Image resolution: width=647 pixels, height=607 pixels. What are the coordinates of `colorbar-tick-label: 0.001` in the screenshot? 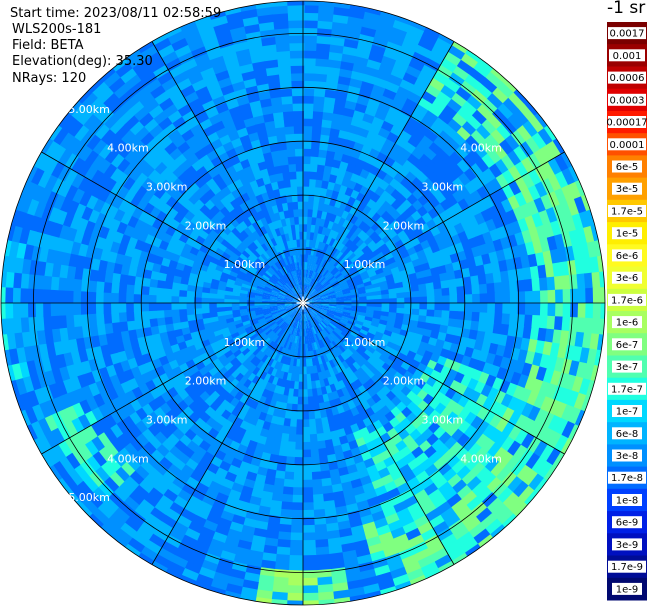 It's located at (627, 56).